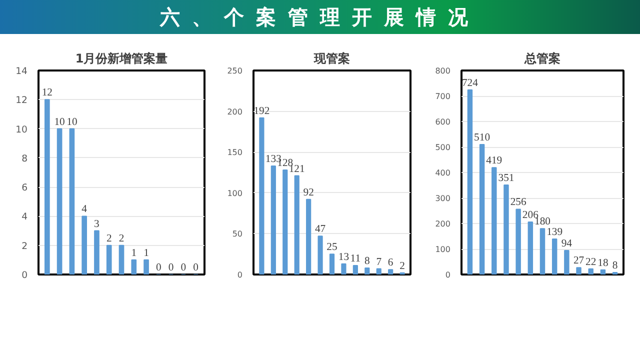 Image resolution: width=640 pixels, height=360 pixels. Describe the element at coordinates (25, 246) in the screenshot. I see `y-tick-label: 2` at that location.